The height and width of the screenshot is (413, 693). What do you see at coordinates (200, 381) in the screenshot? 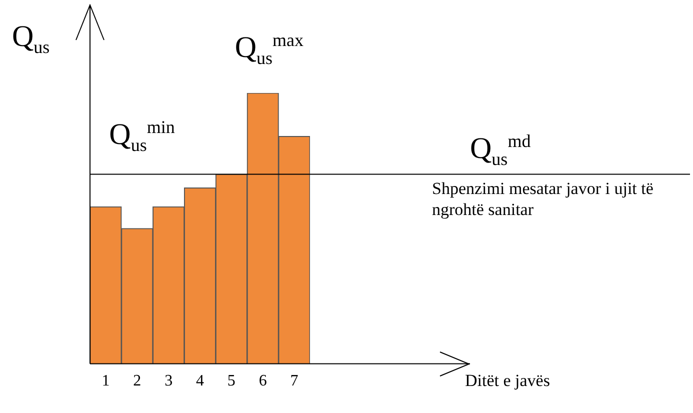
I see `x-tick-label: 4` at bounding box center [200, 381].